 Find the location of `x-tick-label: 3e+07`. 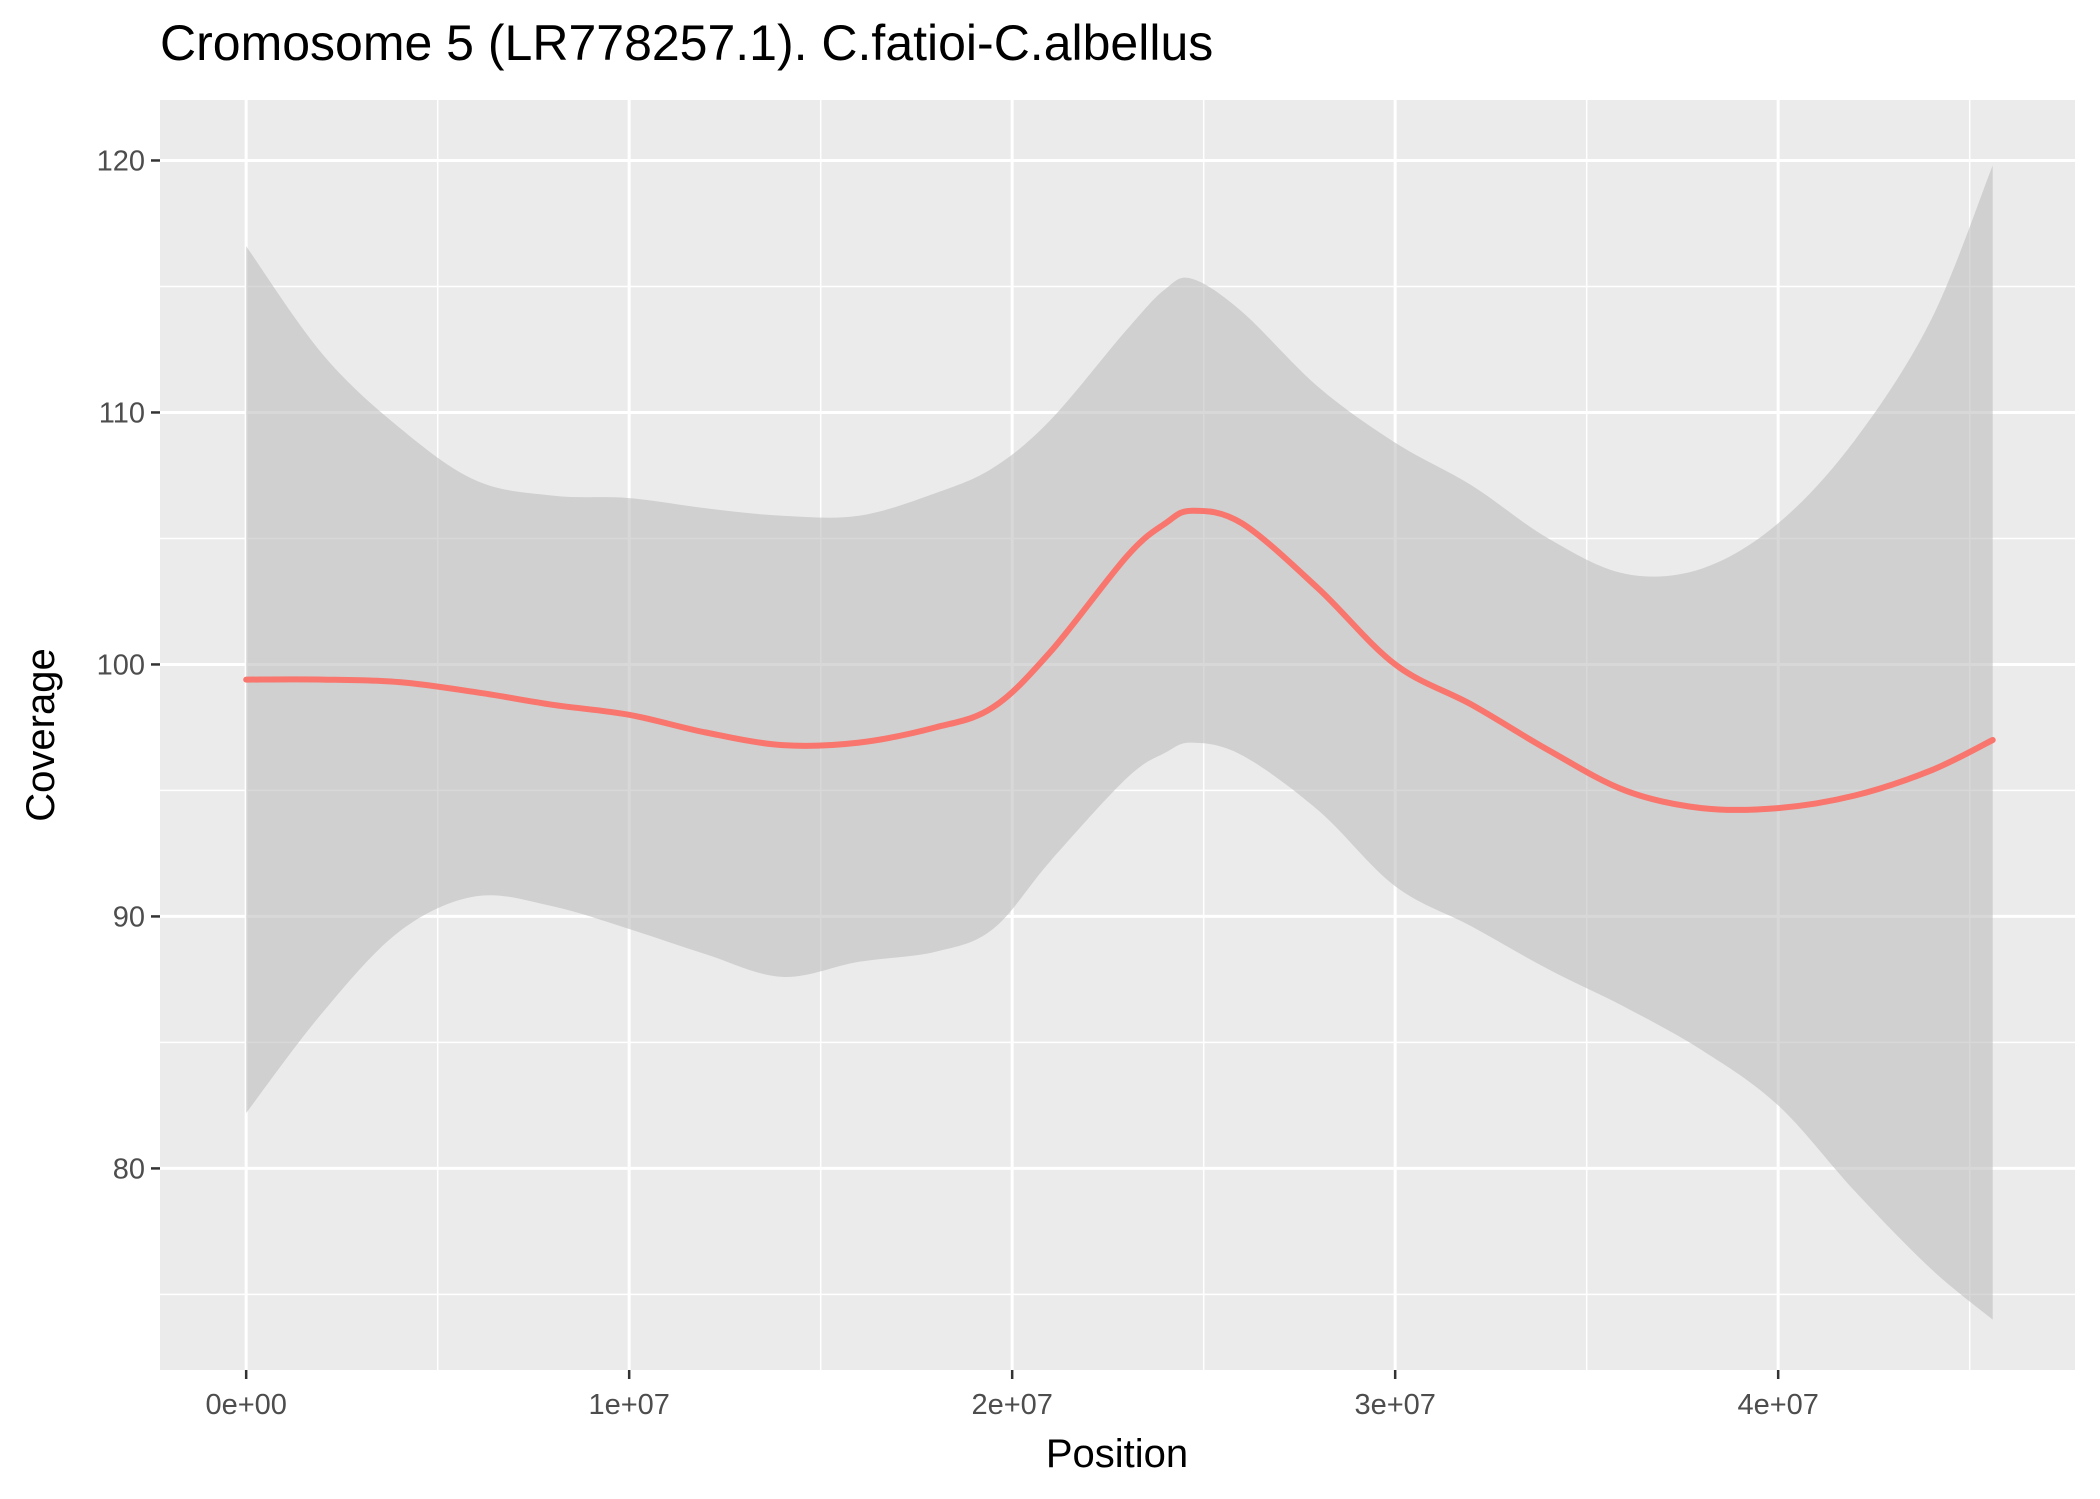

x-tick-label: 3e+07 is located at coordinates (1394, 1405).